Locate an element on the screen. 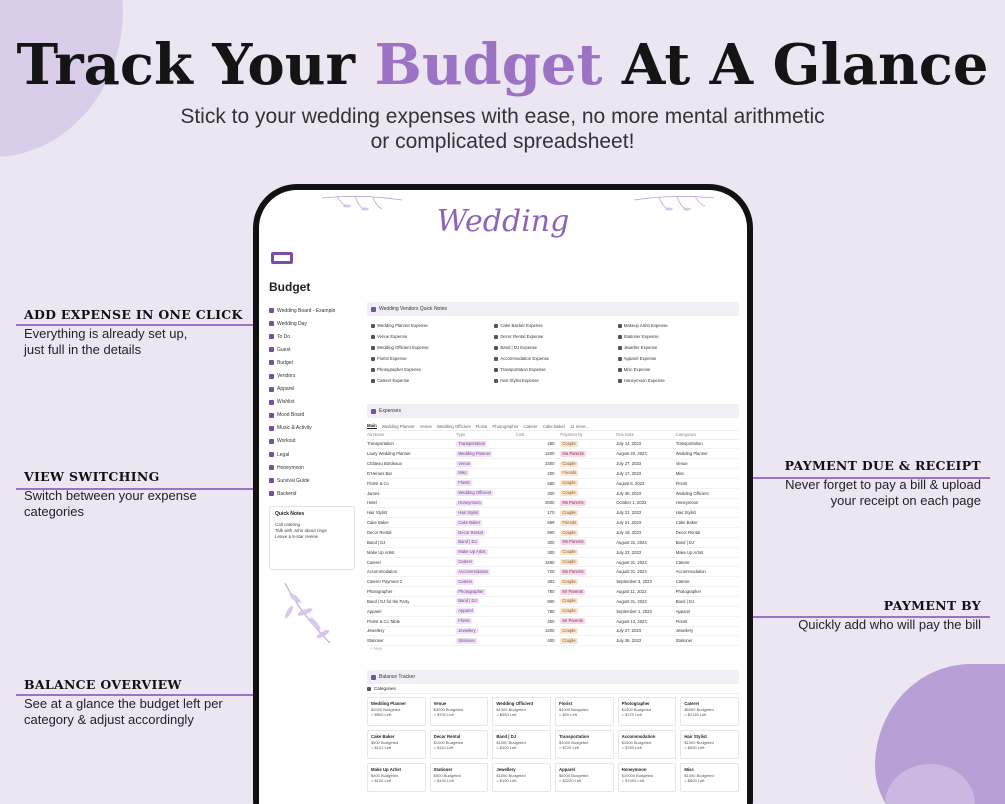  balance-card: Apparel $4000 Budgeted = $3220 Left is located at coordinates (584, 778).